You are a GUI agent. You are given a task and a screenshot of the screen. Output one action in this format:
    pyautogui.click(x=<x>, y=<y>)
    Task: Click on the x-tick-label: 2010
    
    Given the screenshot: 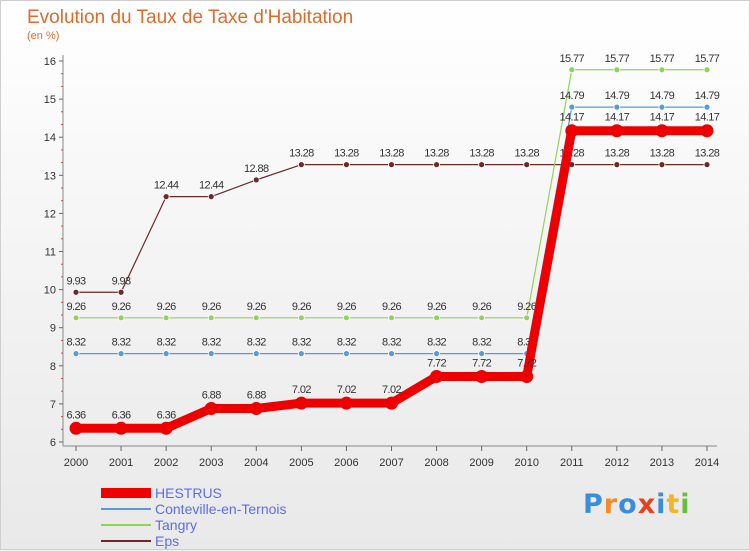 What is the action you would take?
    pyautogui.click(x=526, y=463)
    